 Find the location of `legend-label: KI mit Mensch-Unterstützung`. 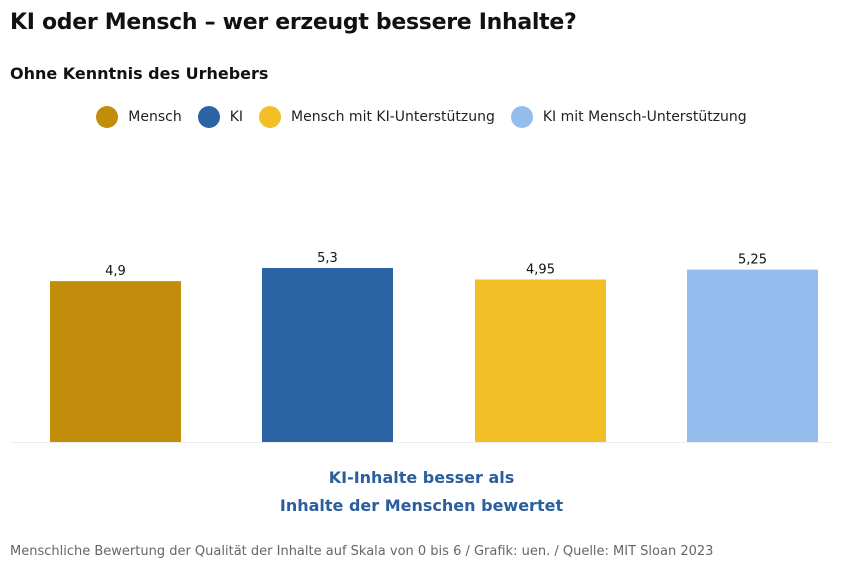

legend-label: KI mit Mensch-Unterstützung is located at coordinates (644, 117).